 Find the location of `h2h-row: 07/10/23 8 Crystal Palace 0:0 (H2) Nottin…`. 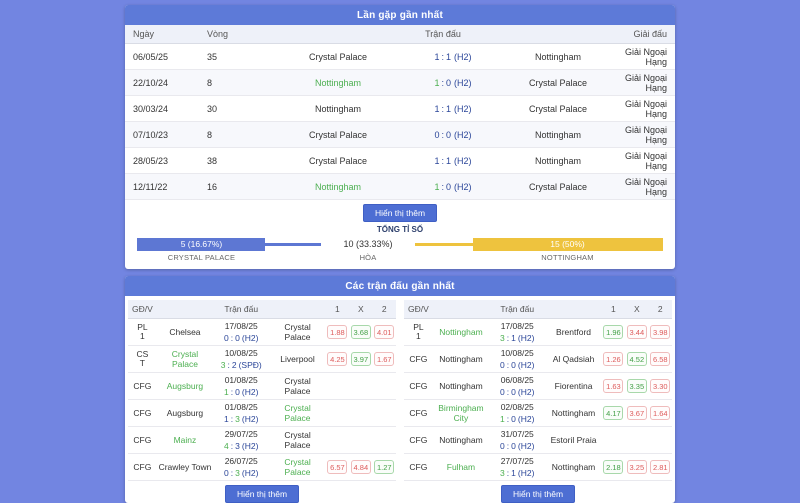

h2h-row: 07/10/23 8 Crystal Palace 0:0 (H2) Nottin… is located at coordinates (400, 134).